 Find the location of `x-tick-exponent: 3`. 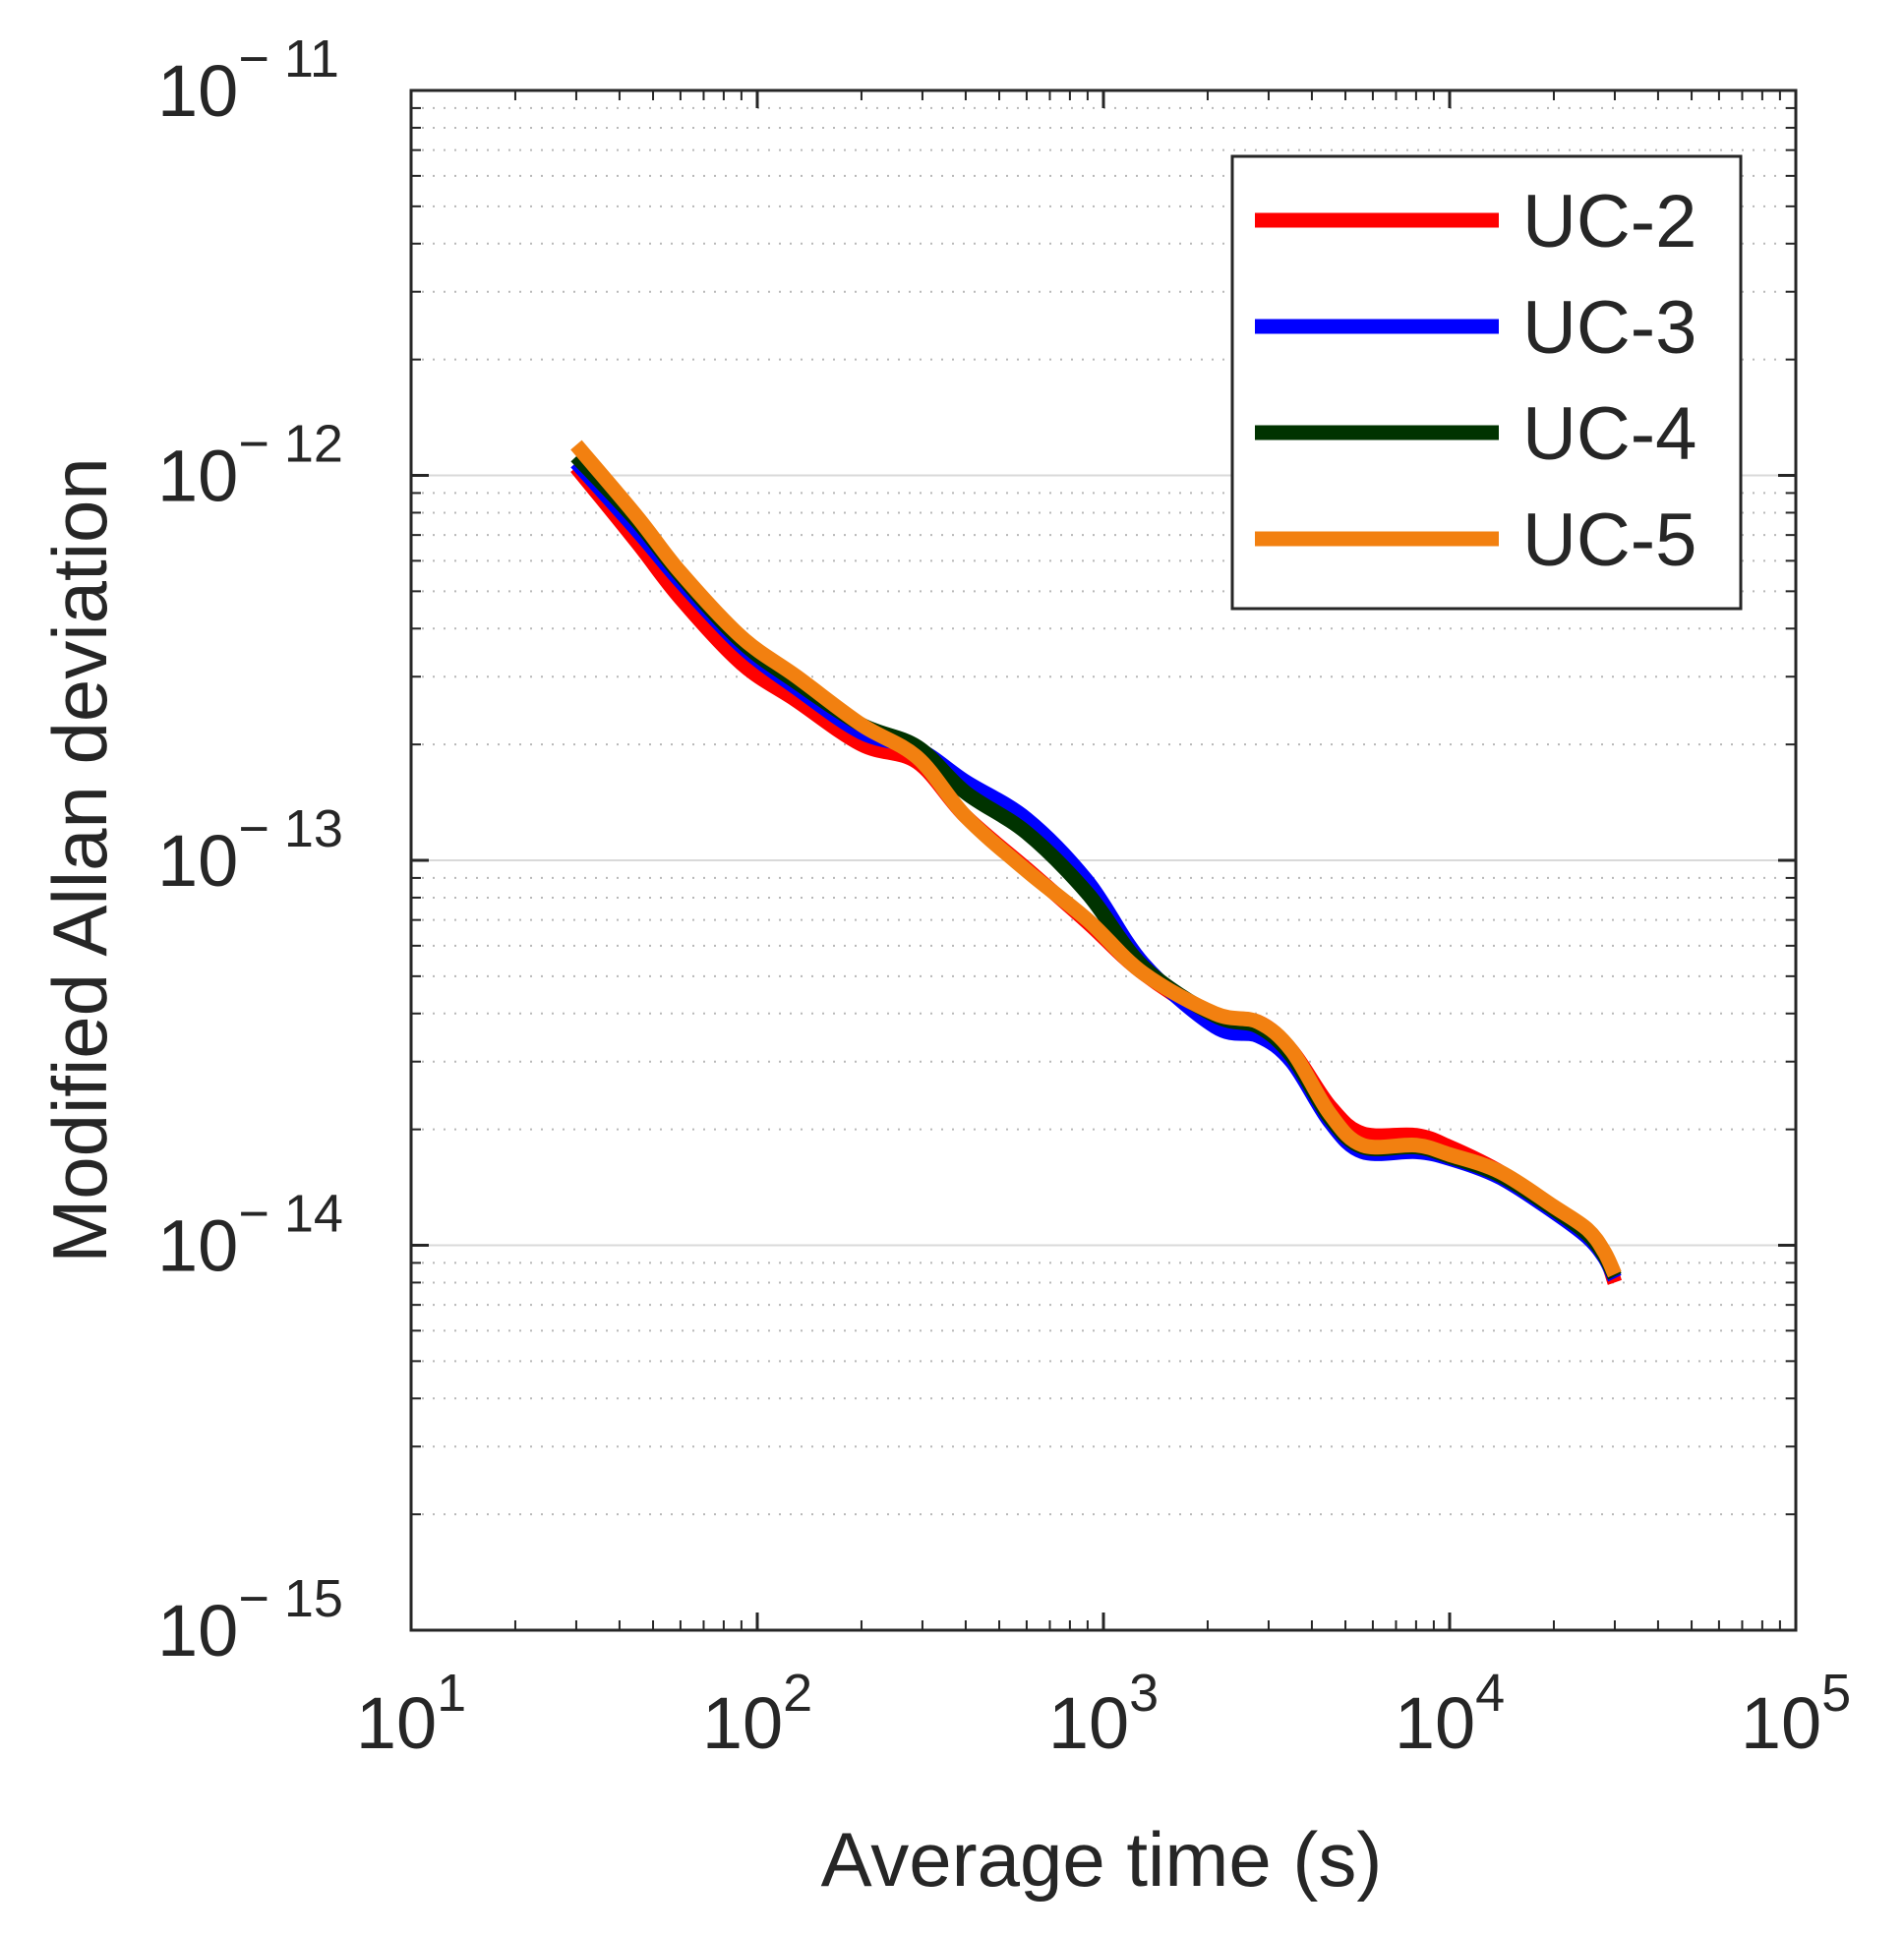

x-tick-exponent: 3 is located at coordinates (1144, 1694).